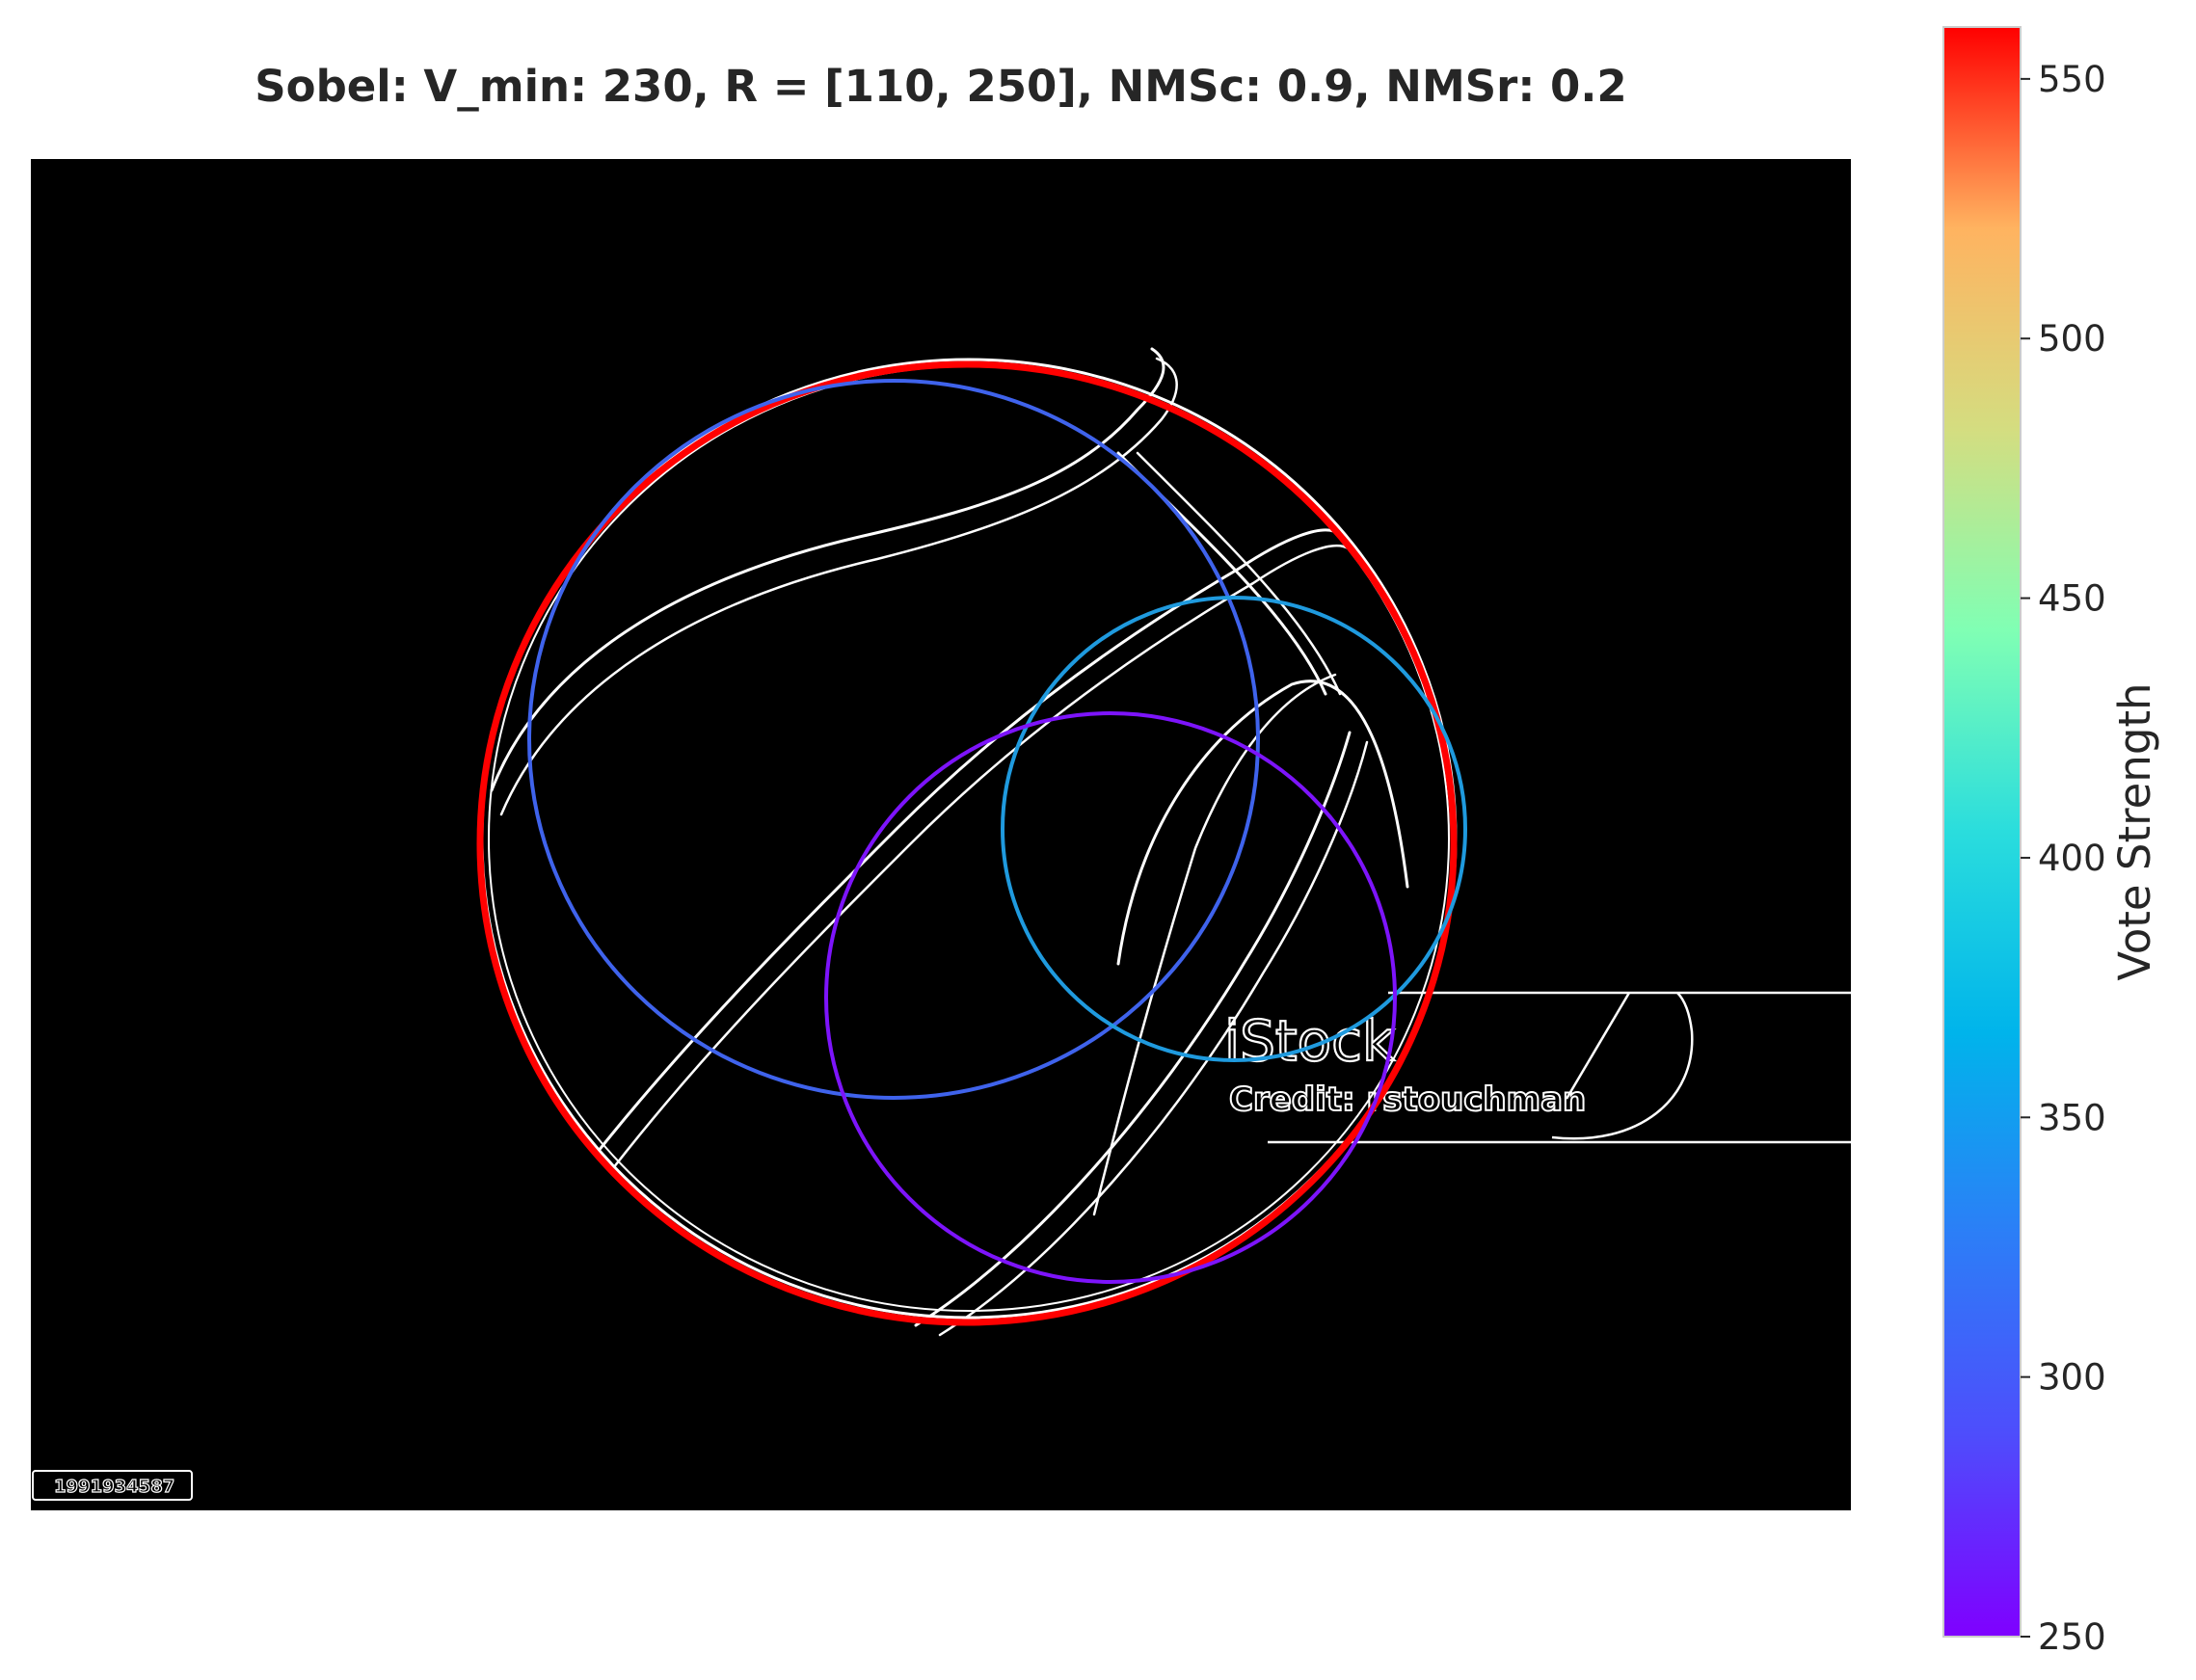 The width and height of the screenshot is (2196, 1680). I want to click on colorbar-ticks: 250 300 350 400 450 500 550, so click(2064, 858).